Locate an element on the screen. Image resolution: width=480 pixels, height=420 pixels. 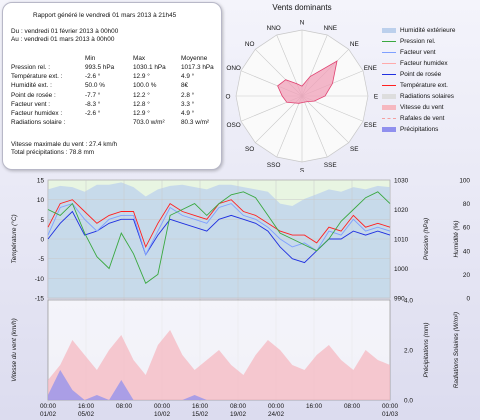
y-tick-label: -5 is located at coordinates (41, 259).